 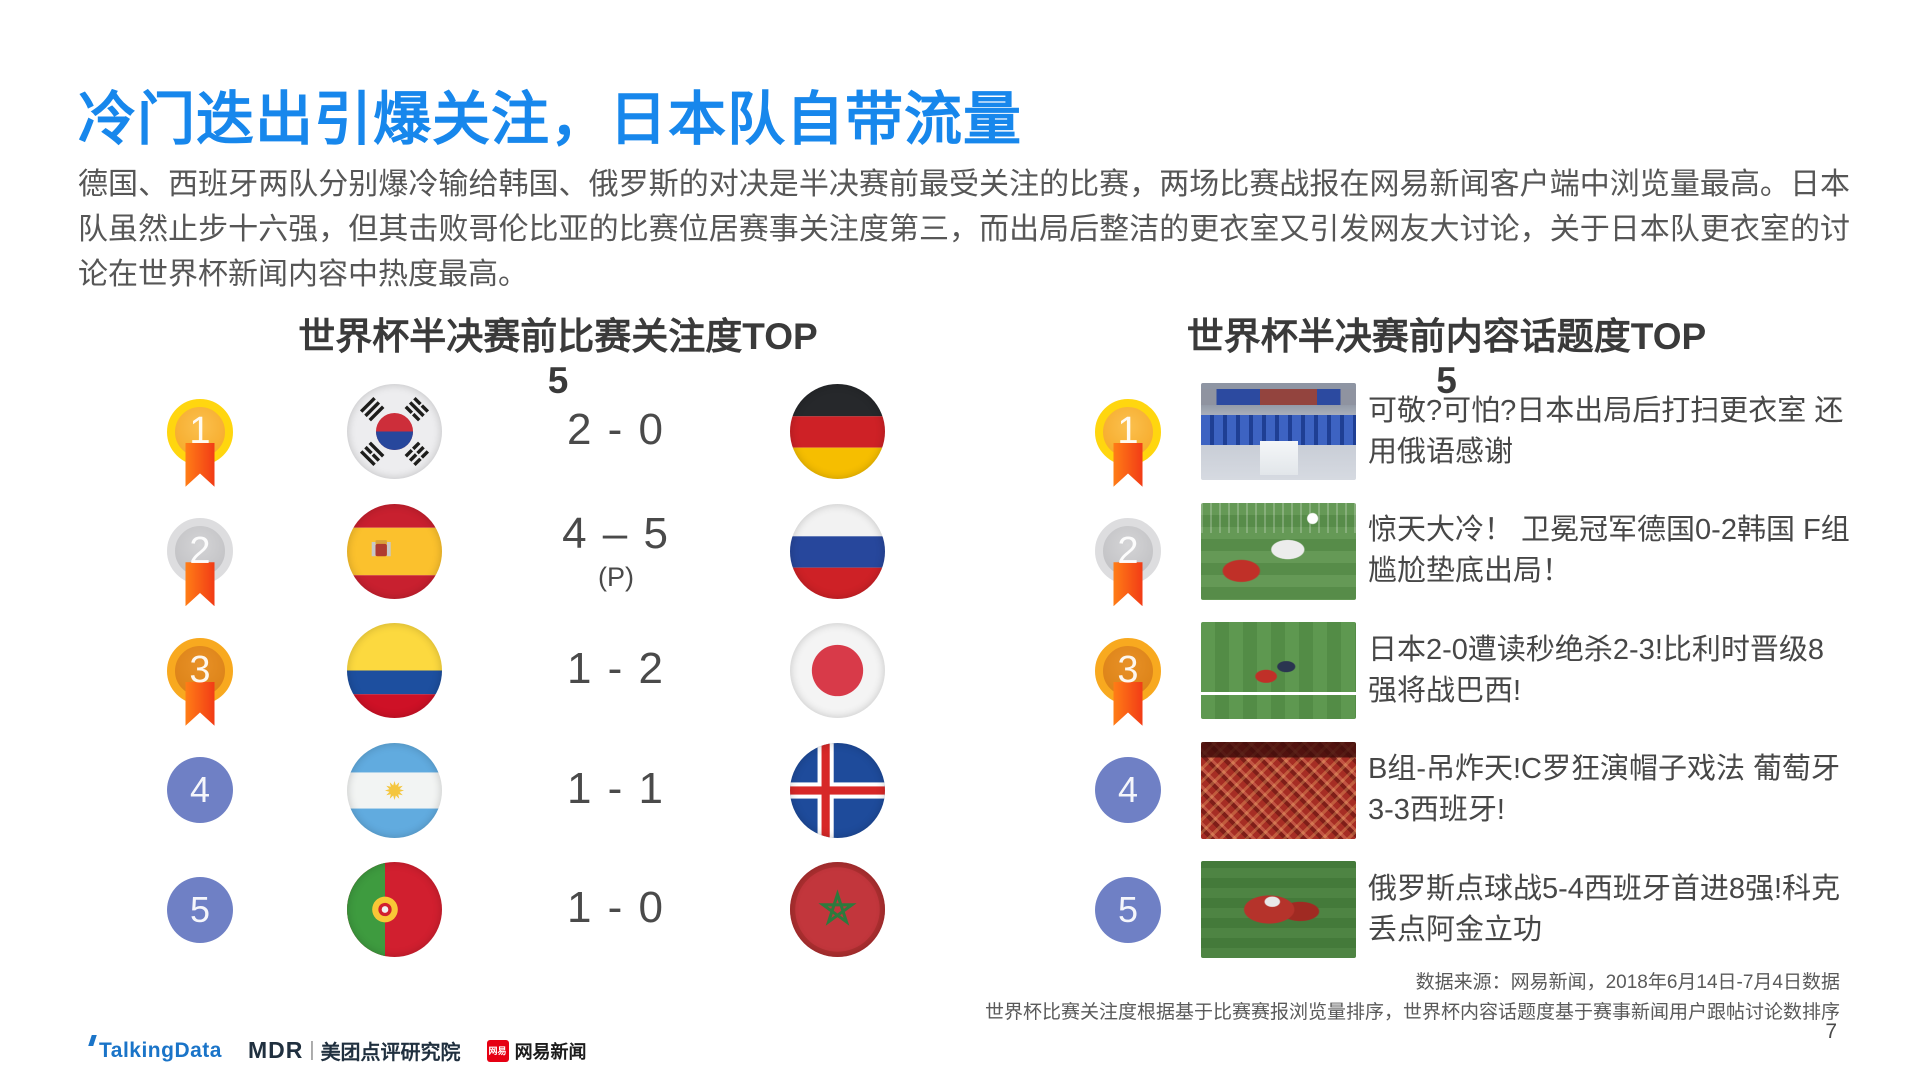 What do you see at coordinates (837, 671) in the screenshot?
I see `flag-japan-icon` at bounding box center [837, 671].